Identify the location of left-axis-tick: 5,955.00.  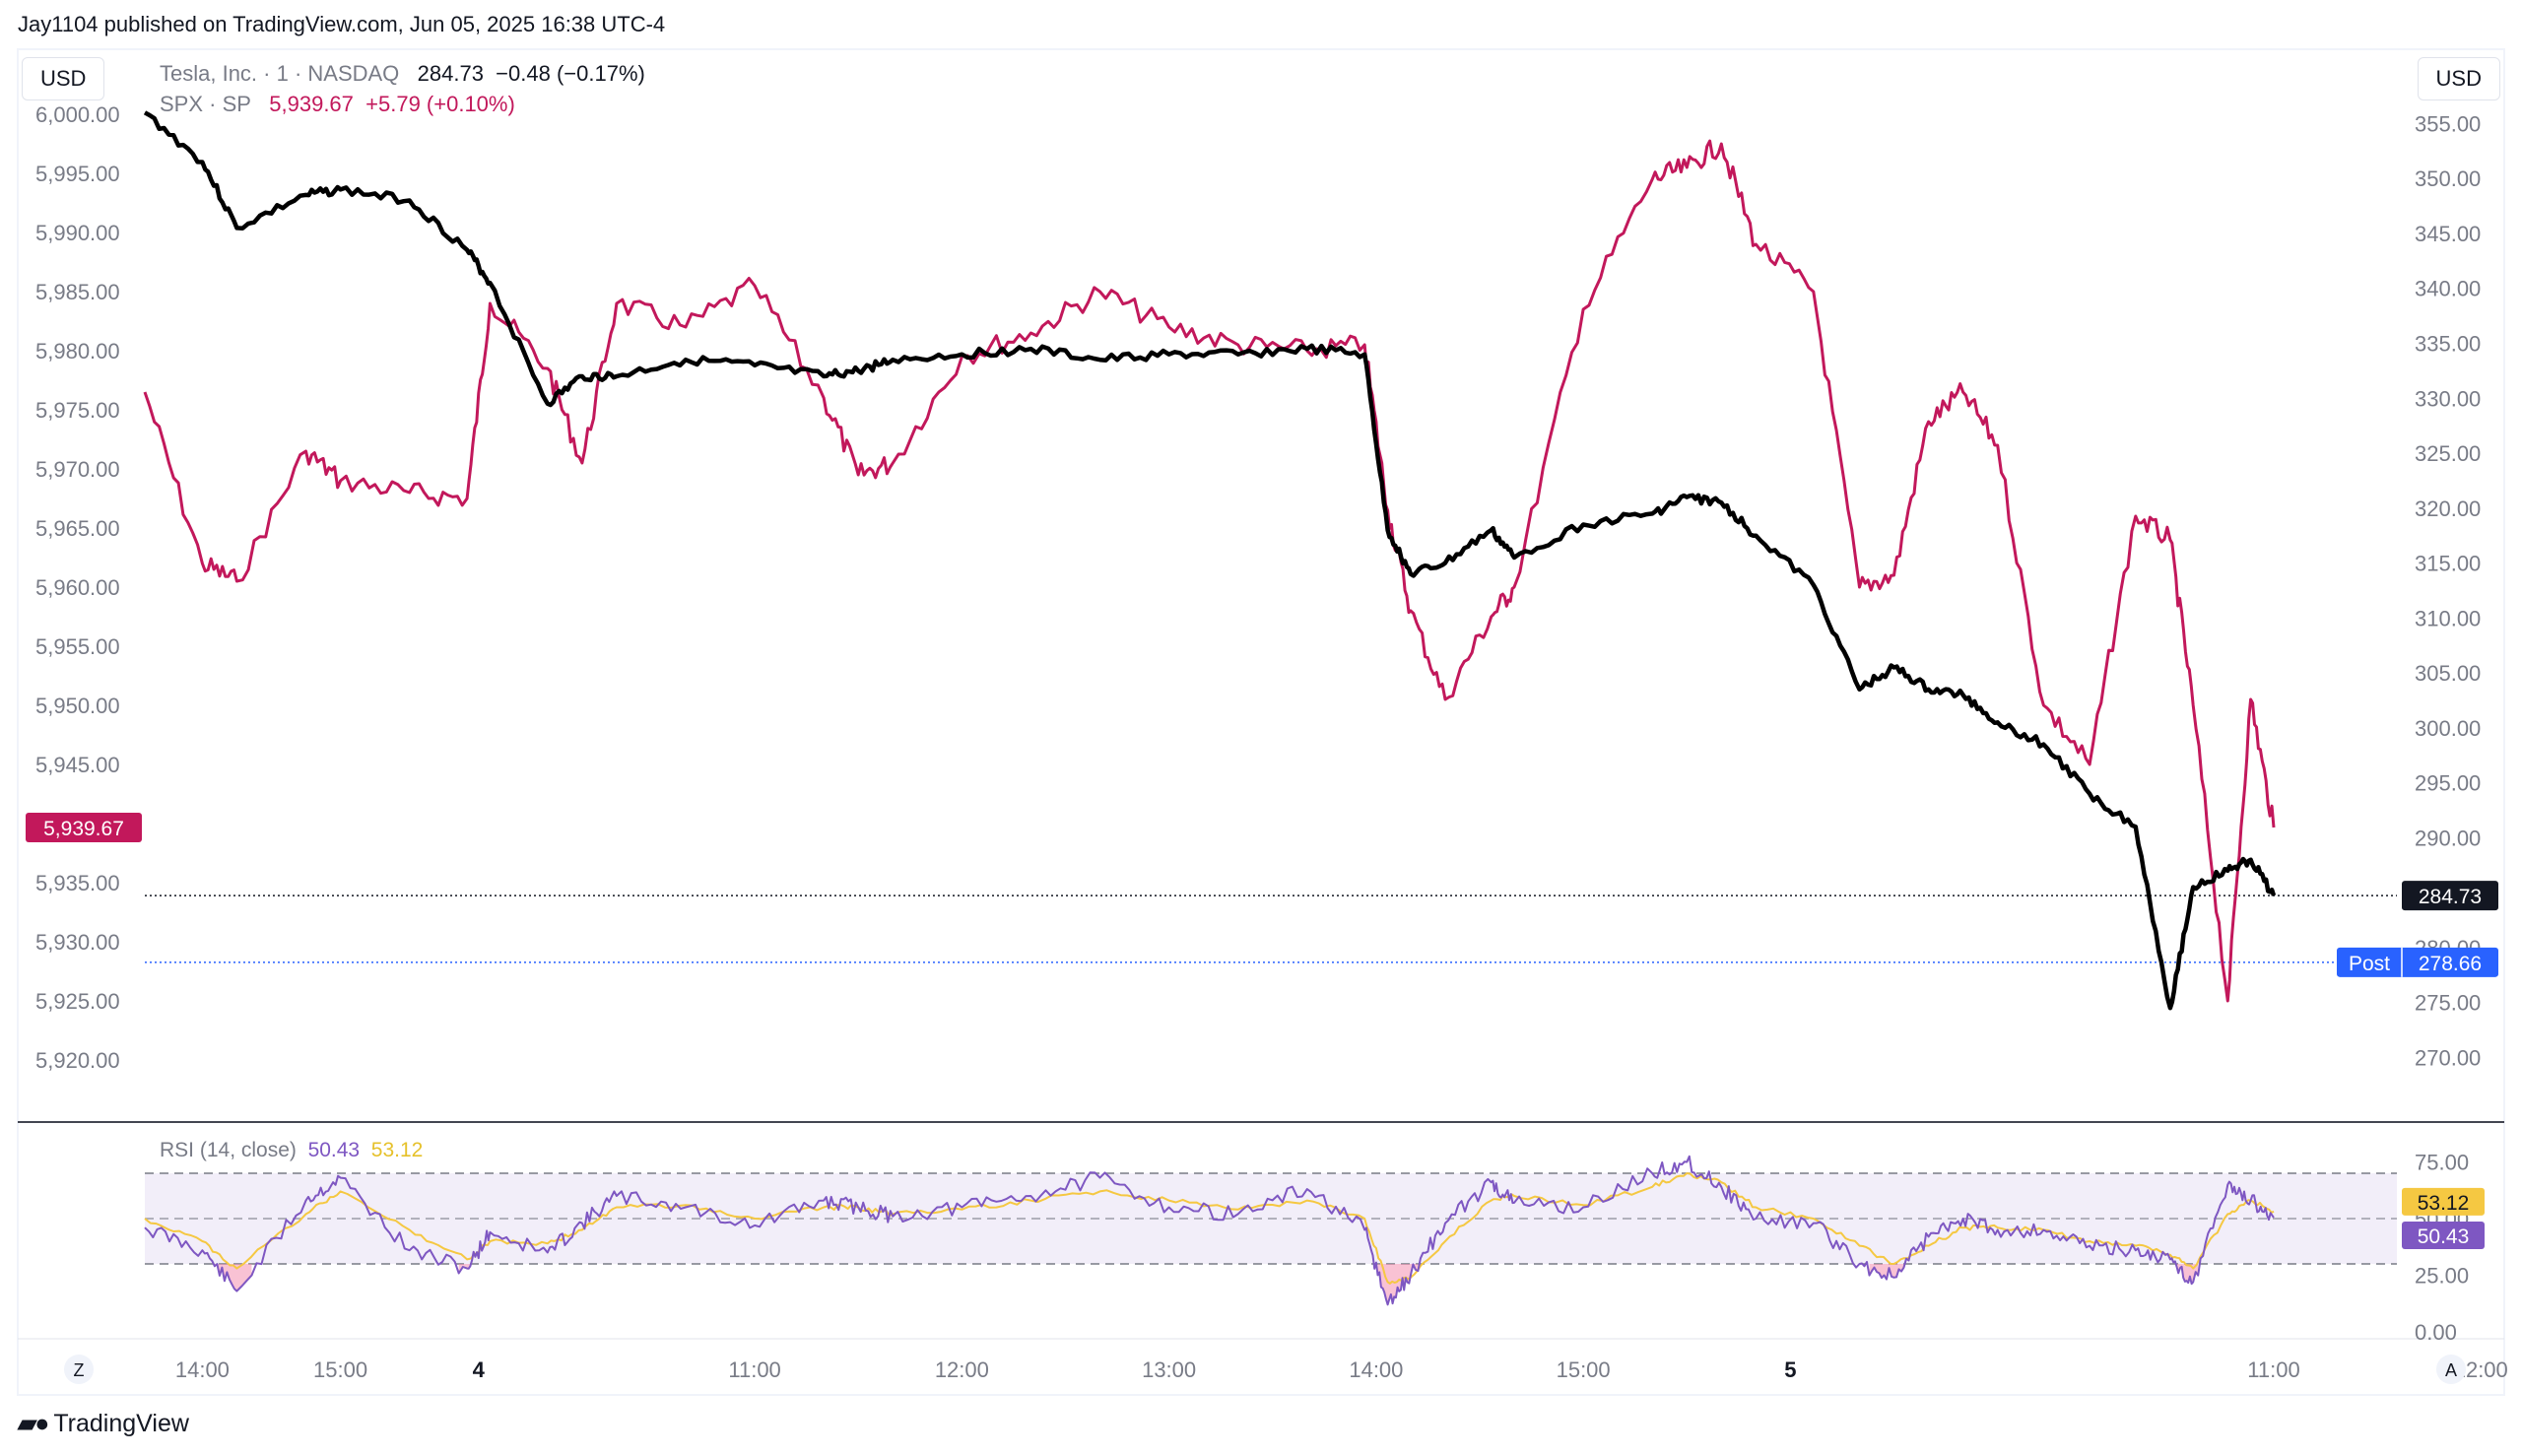
(77, 646).